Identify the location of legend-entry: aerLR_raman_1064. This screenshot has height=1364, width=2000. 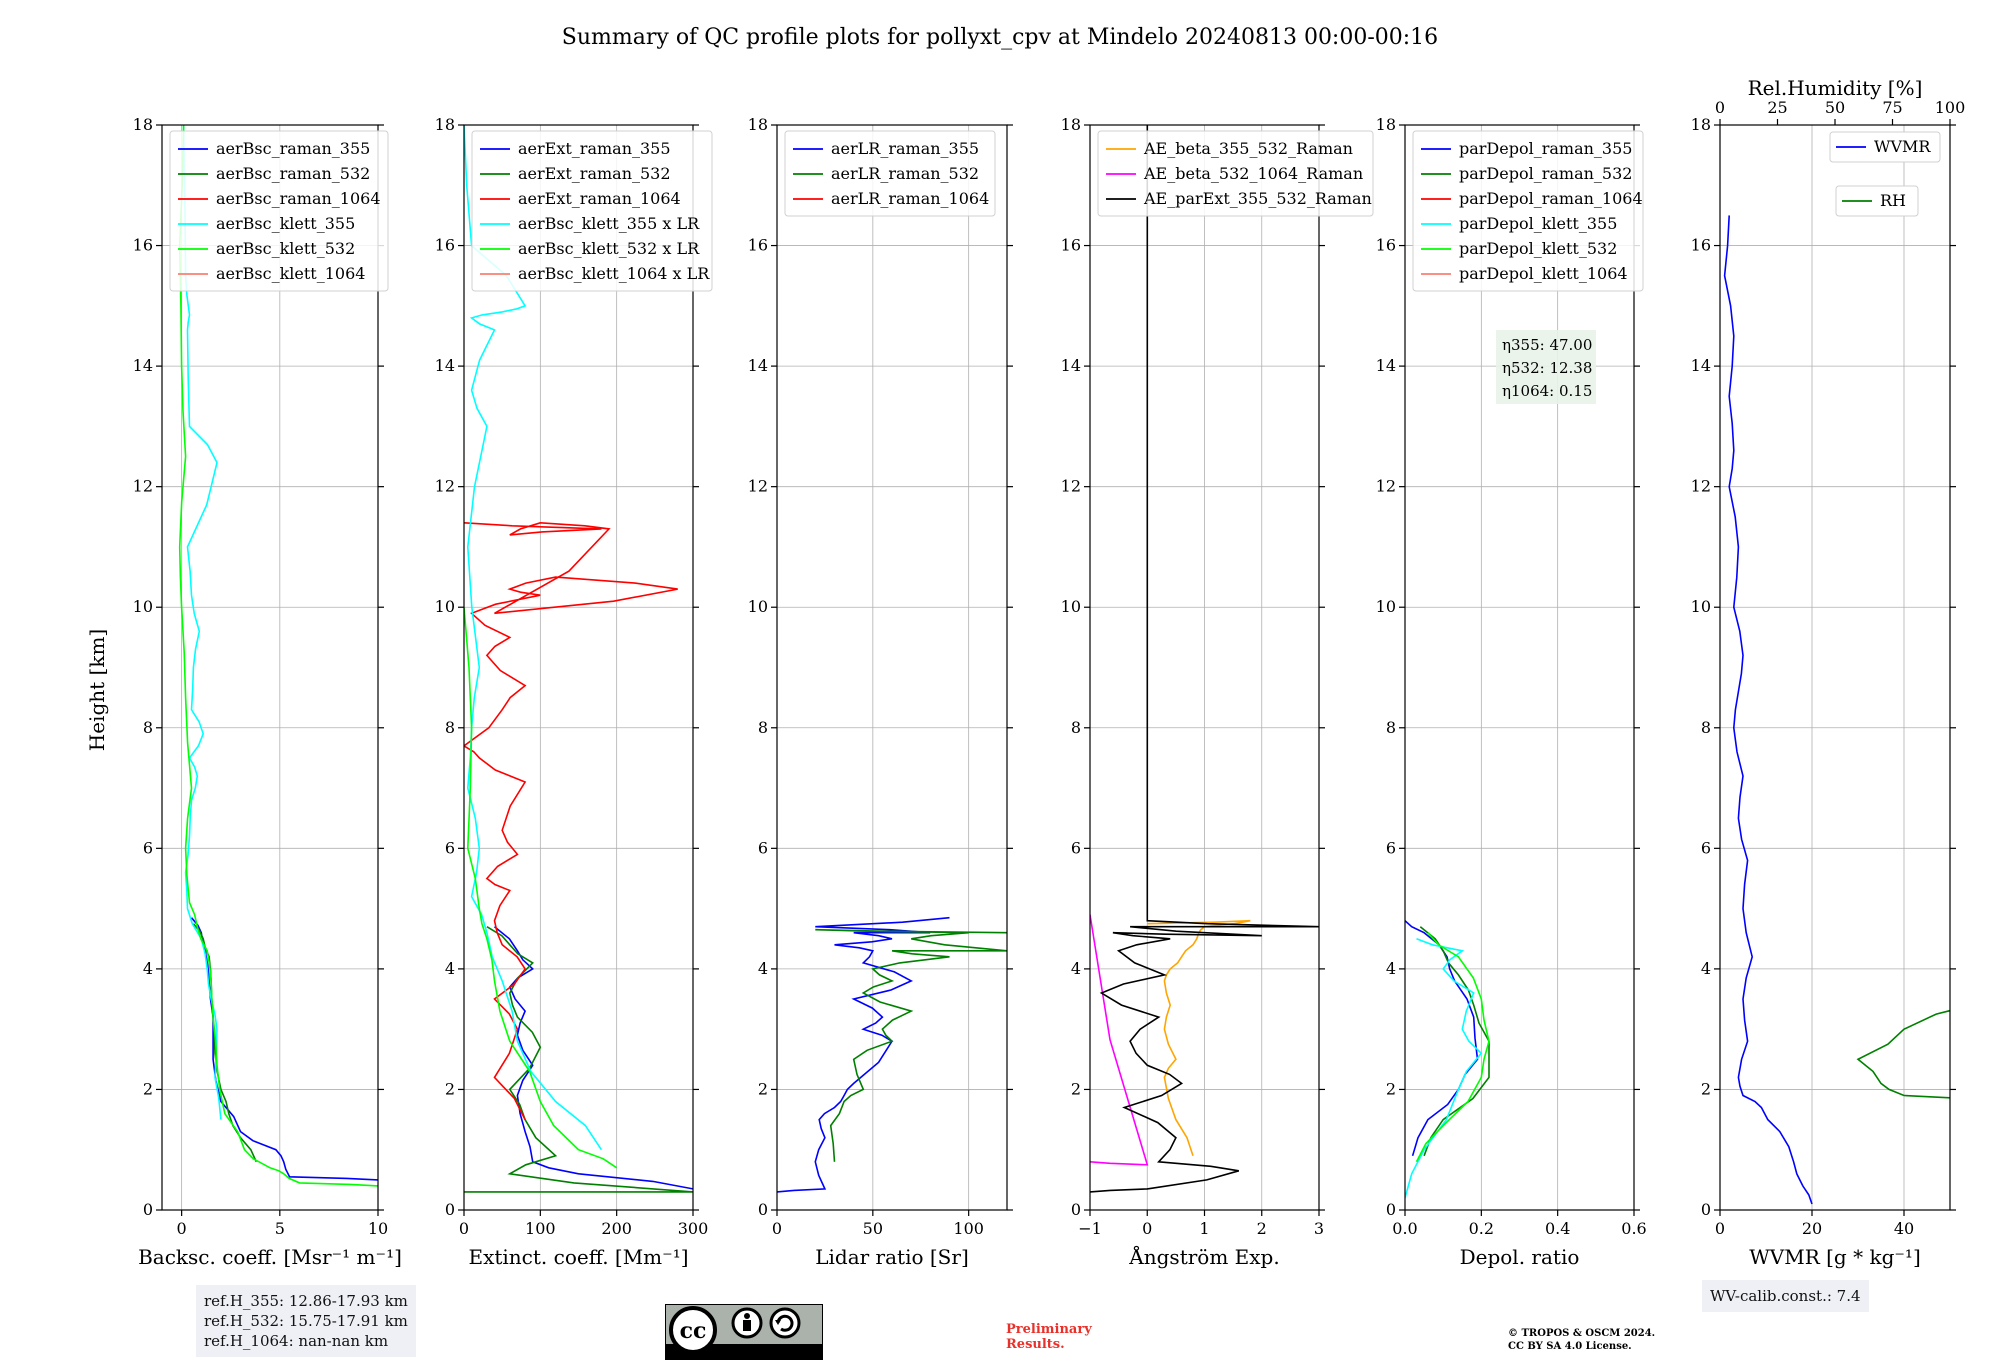
(910, 198).